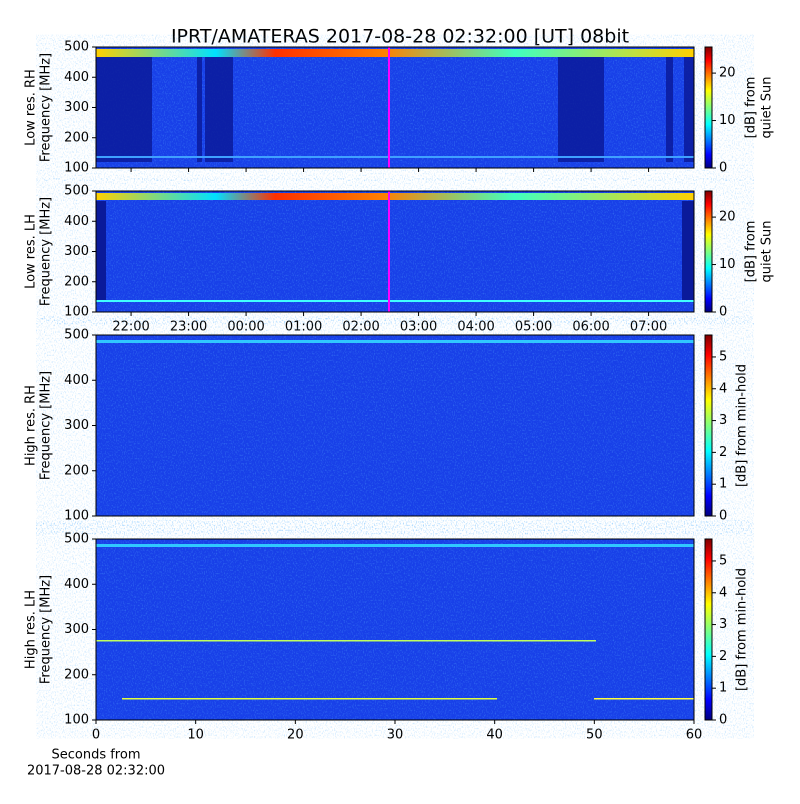 The height and width of the screenshot is (804, 800). Describe the element at coordinates (96, 771) in the screenshot. I see `x-axis-label: 2017-08-28 02:32:00` at that location.